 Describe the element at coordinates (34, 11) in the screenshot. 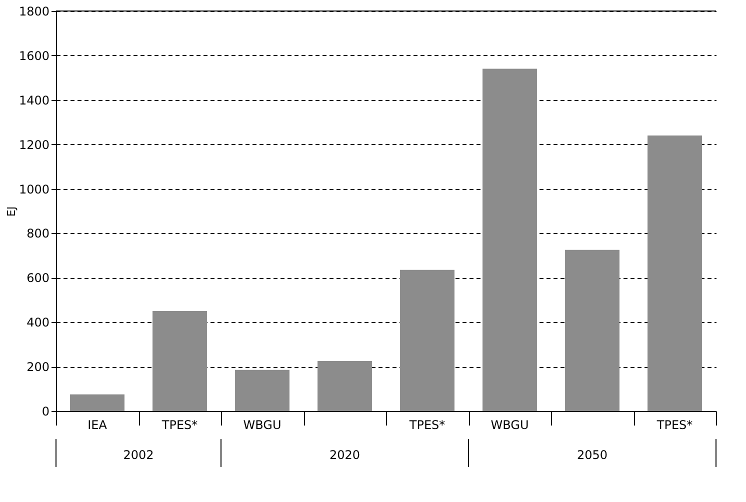

I see `y-tick-label: 1800` at that location.